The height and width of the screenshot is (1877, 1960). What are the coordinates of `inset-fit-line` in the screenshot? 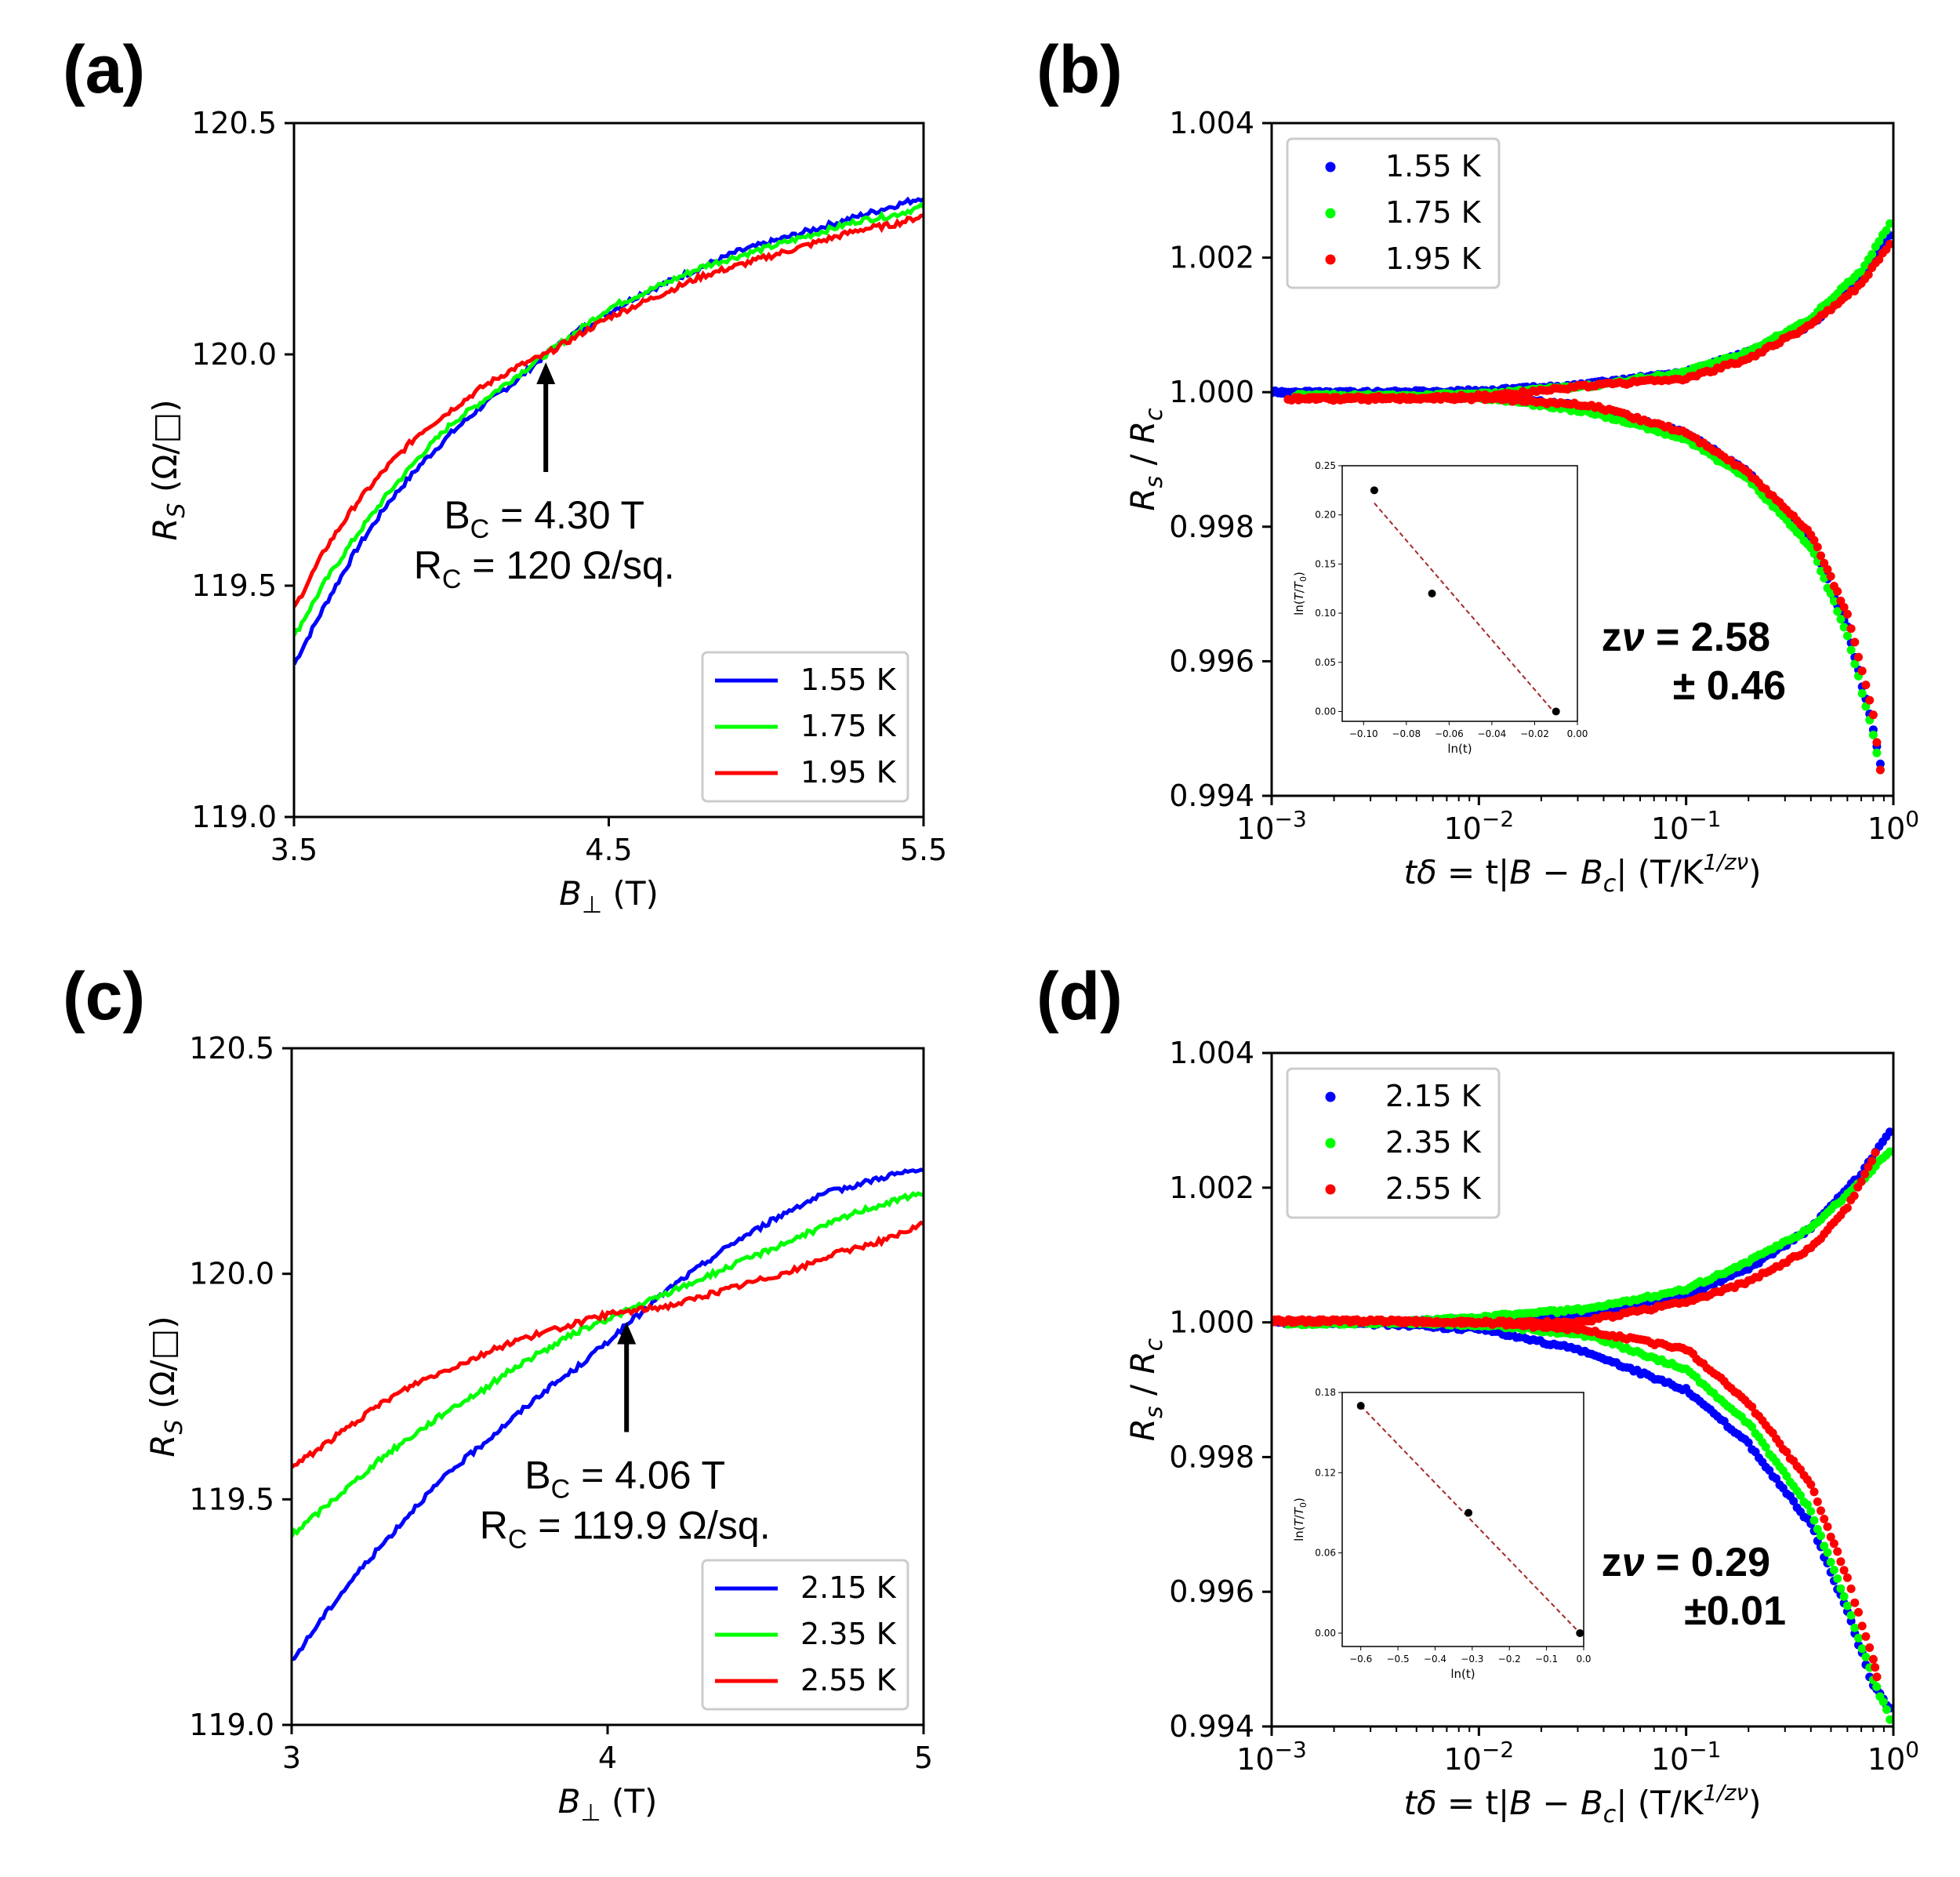 It's located at (1470, 1519).